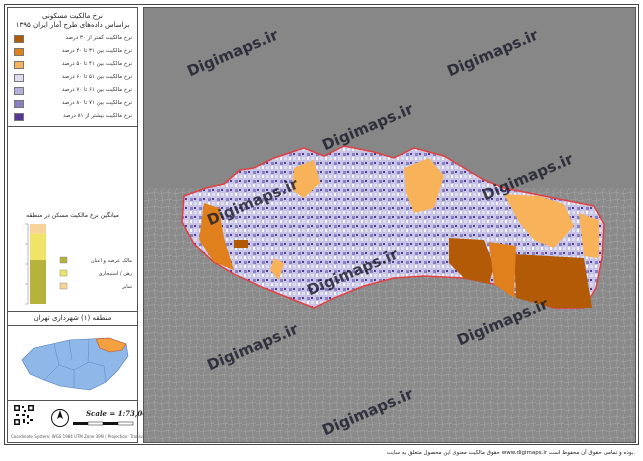 Image resolution: width=643 pixels, height=461 pixels. Describe the element at coordinates (96, 90) in the screenshot. I see `legend-label: نرخ مالکیت بین ۶۱ تا ۷۰ درصد` at that location.